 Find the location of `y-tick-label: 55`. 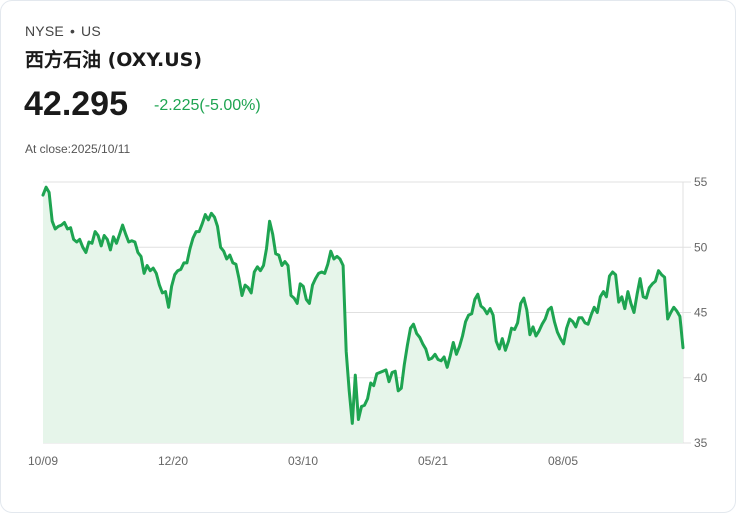

y-tick-label: 55 is located at coordinates (701, 182).